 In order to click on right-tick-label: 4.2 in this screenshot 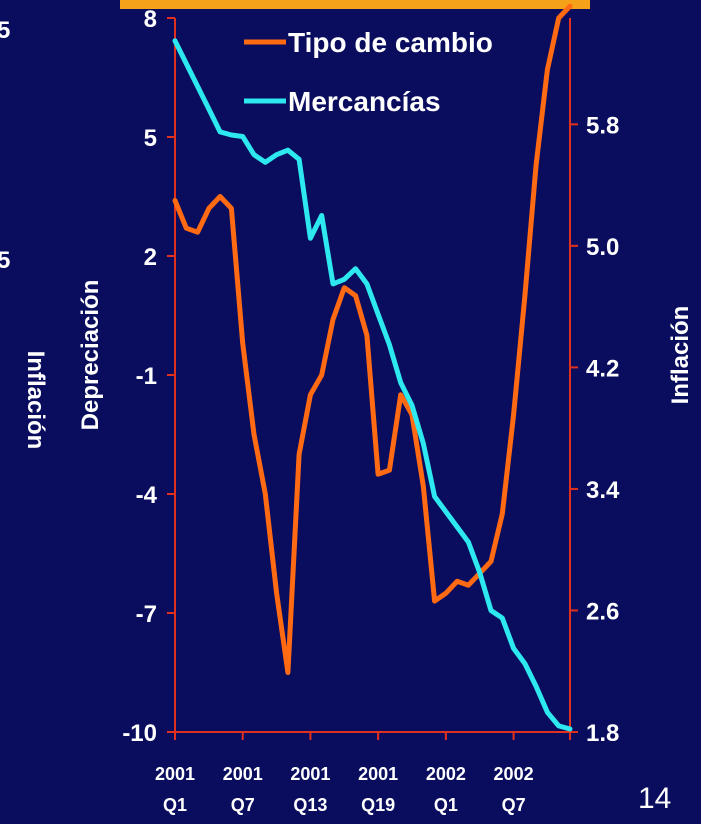, I will do `click(602, 368)`.